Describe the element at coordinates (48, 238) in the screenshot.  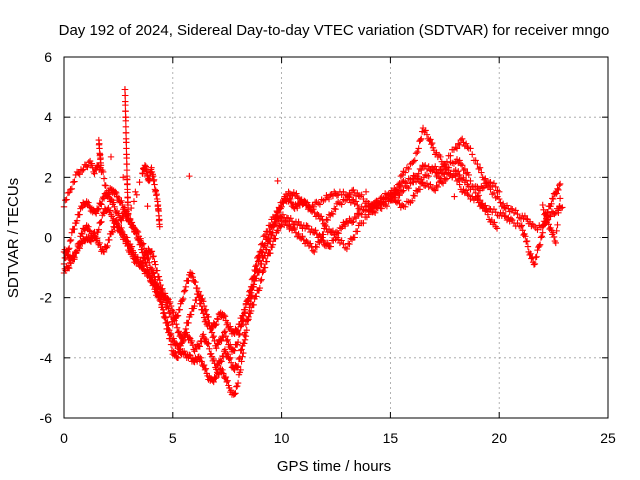
I see `y-tick-label: 0` at that location.